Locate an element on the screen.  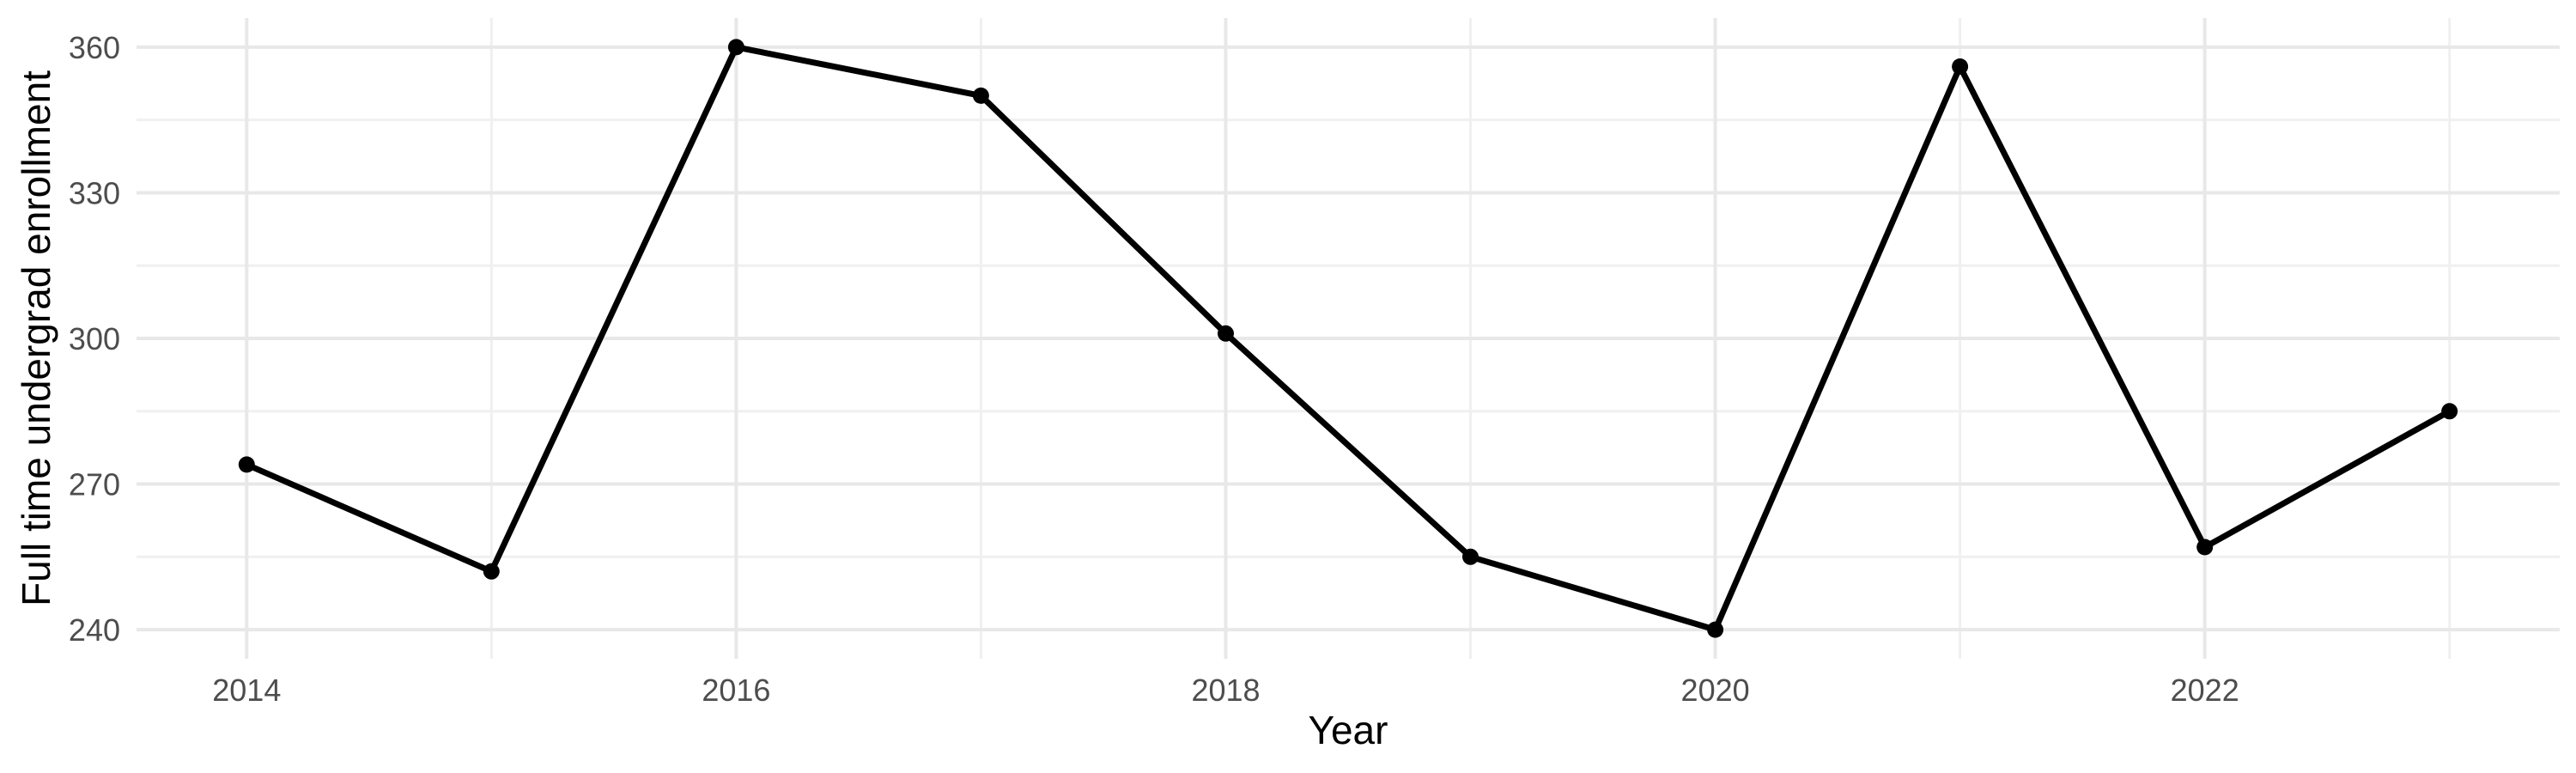
y-tick-label: 330 is located at coordinates (94, 193).